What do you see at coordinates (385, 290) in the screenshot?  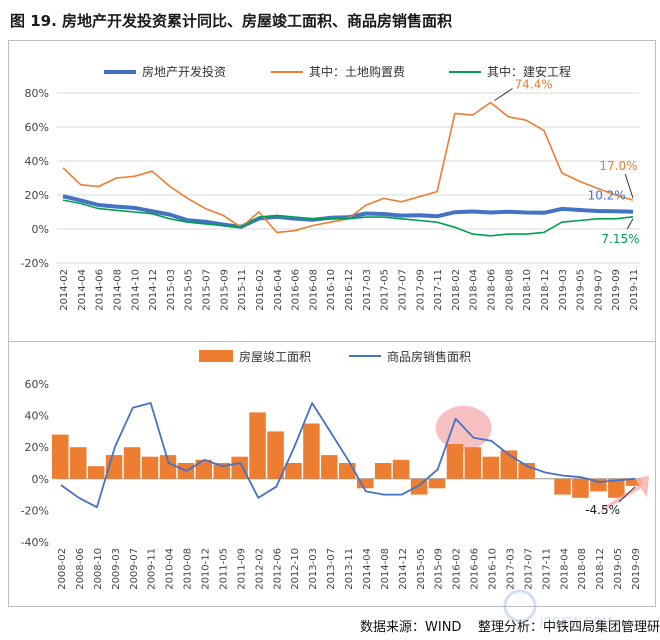 I see `x-tick-label: 2017-05` at bounding box center [385, 290].